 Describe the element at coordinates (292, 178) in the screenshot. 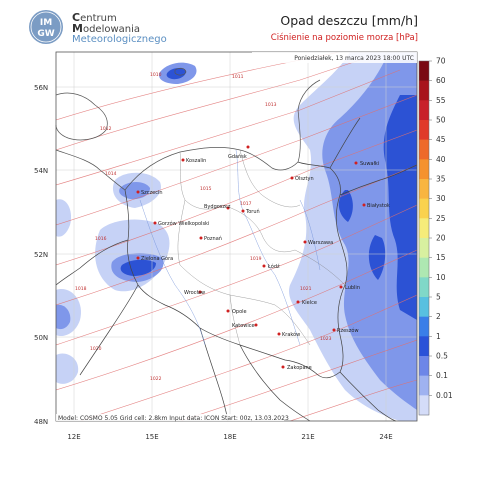

I see `city-marker-olsztyn` at that location.